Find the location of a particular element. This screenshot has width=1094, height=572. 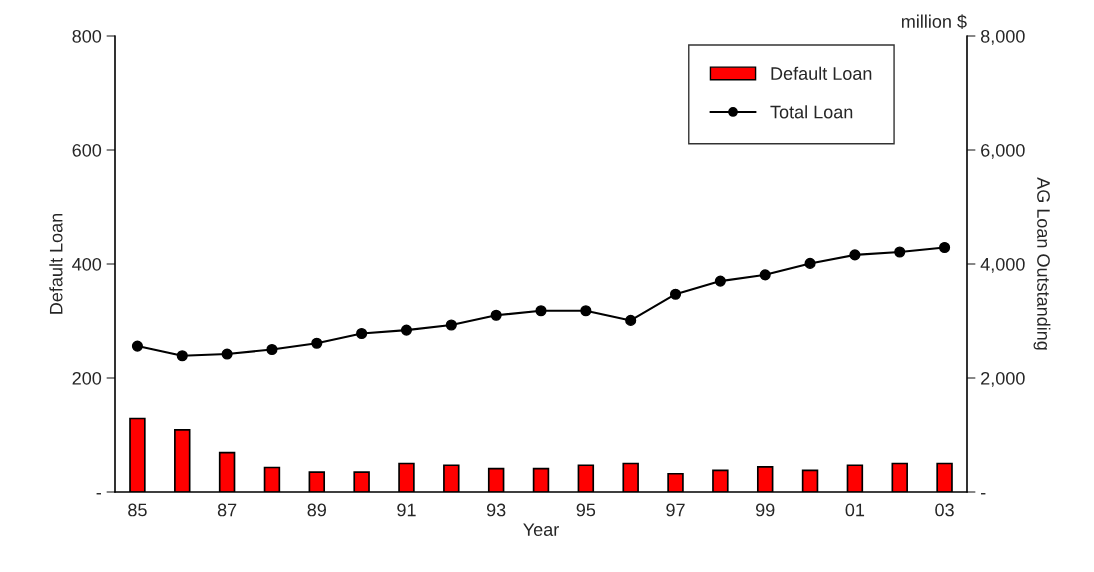

x-tick-label: 99 is located at coordinates (765, 510).